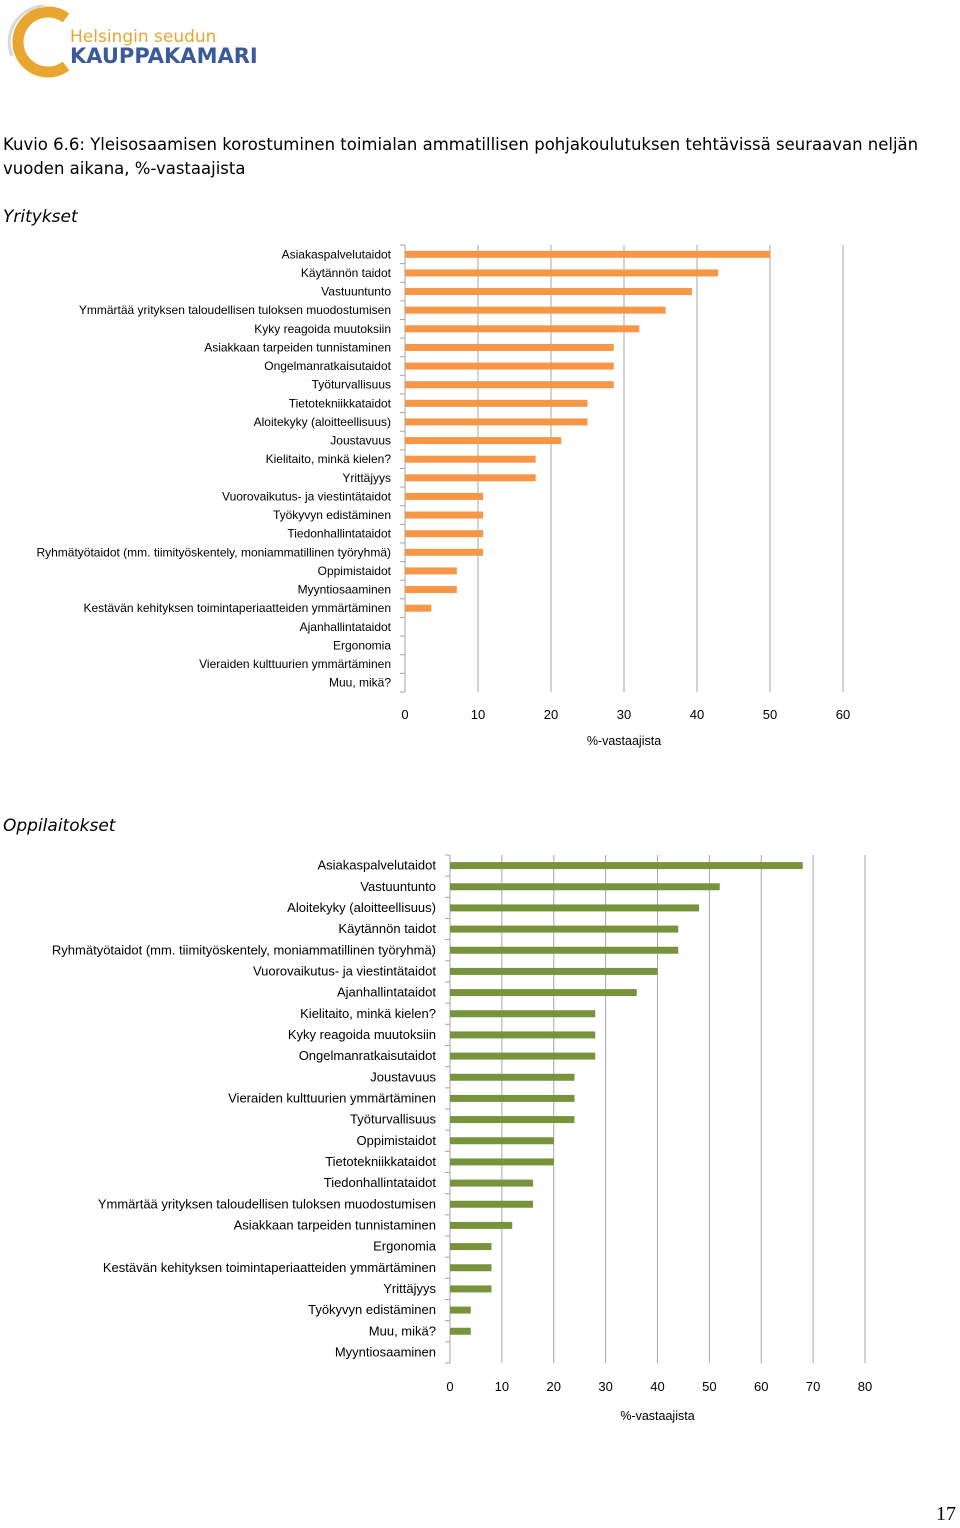 Image resolution: width=960 pixels, height=1528 pixels. What do you see at coordinates (59, 826) in the screenshot?
I see `schools-section-title: Oppilaitokset` at bounding box center [59, 826].